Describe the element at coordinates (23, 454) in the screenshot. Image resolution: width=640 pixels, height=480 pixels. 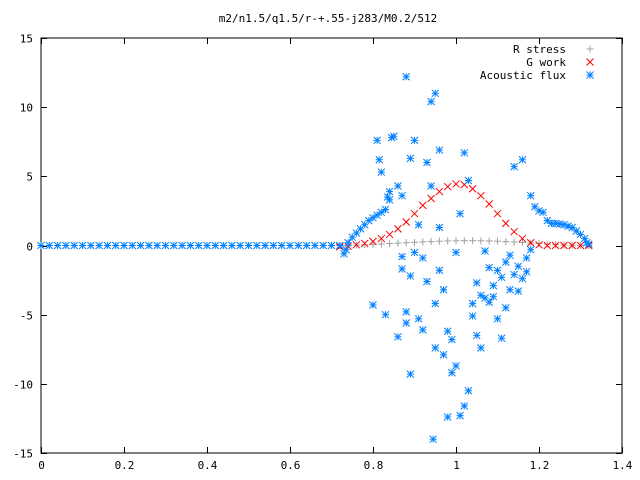
I see `y-tick-label: -15` at that location.